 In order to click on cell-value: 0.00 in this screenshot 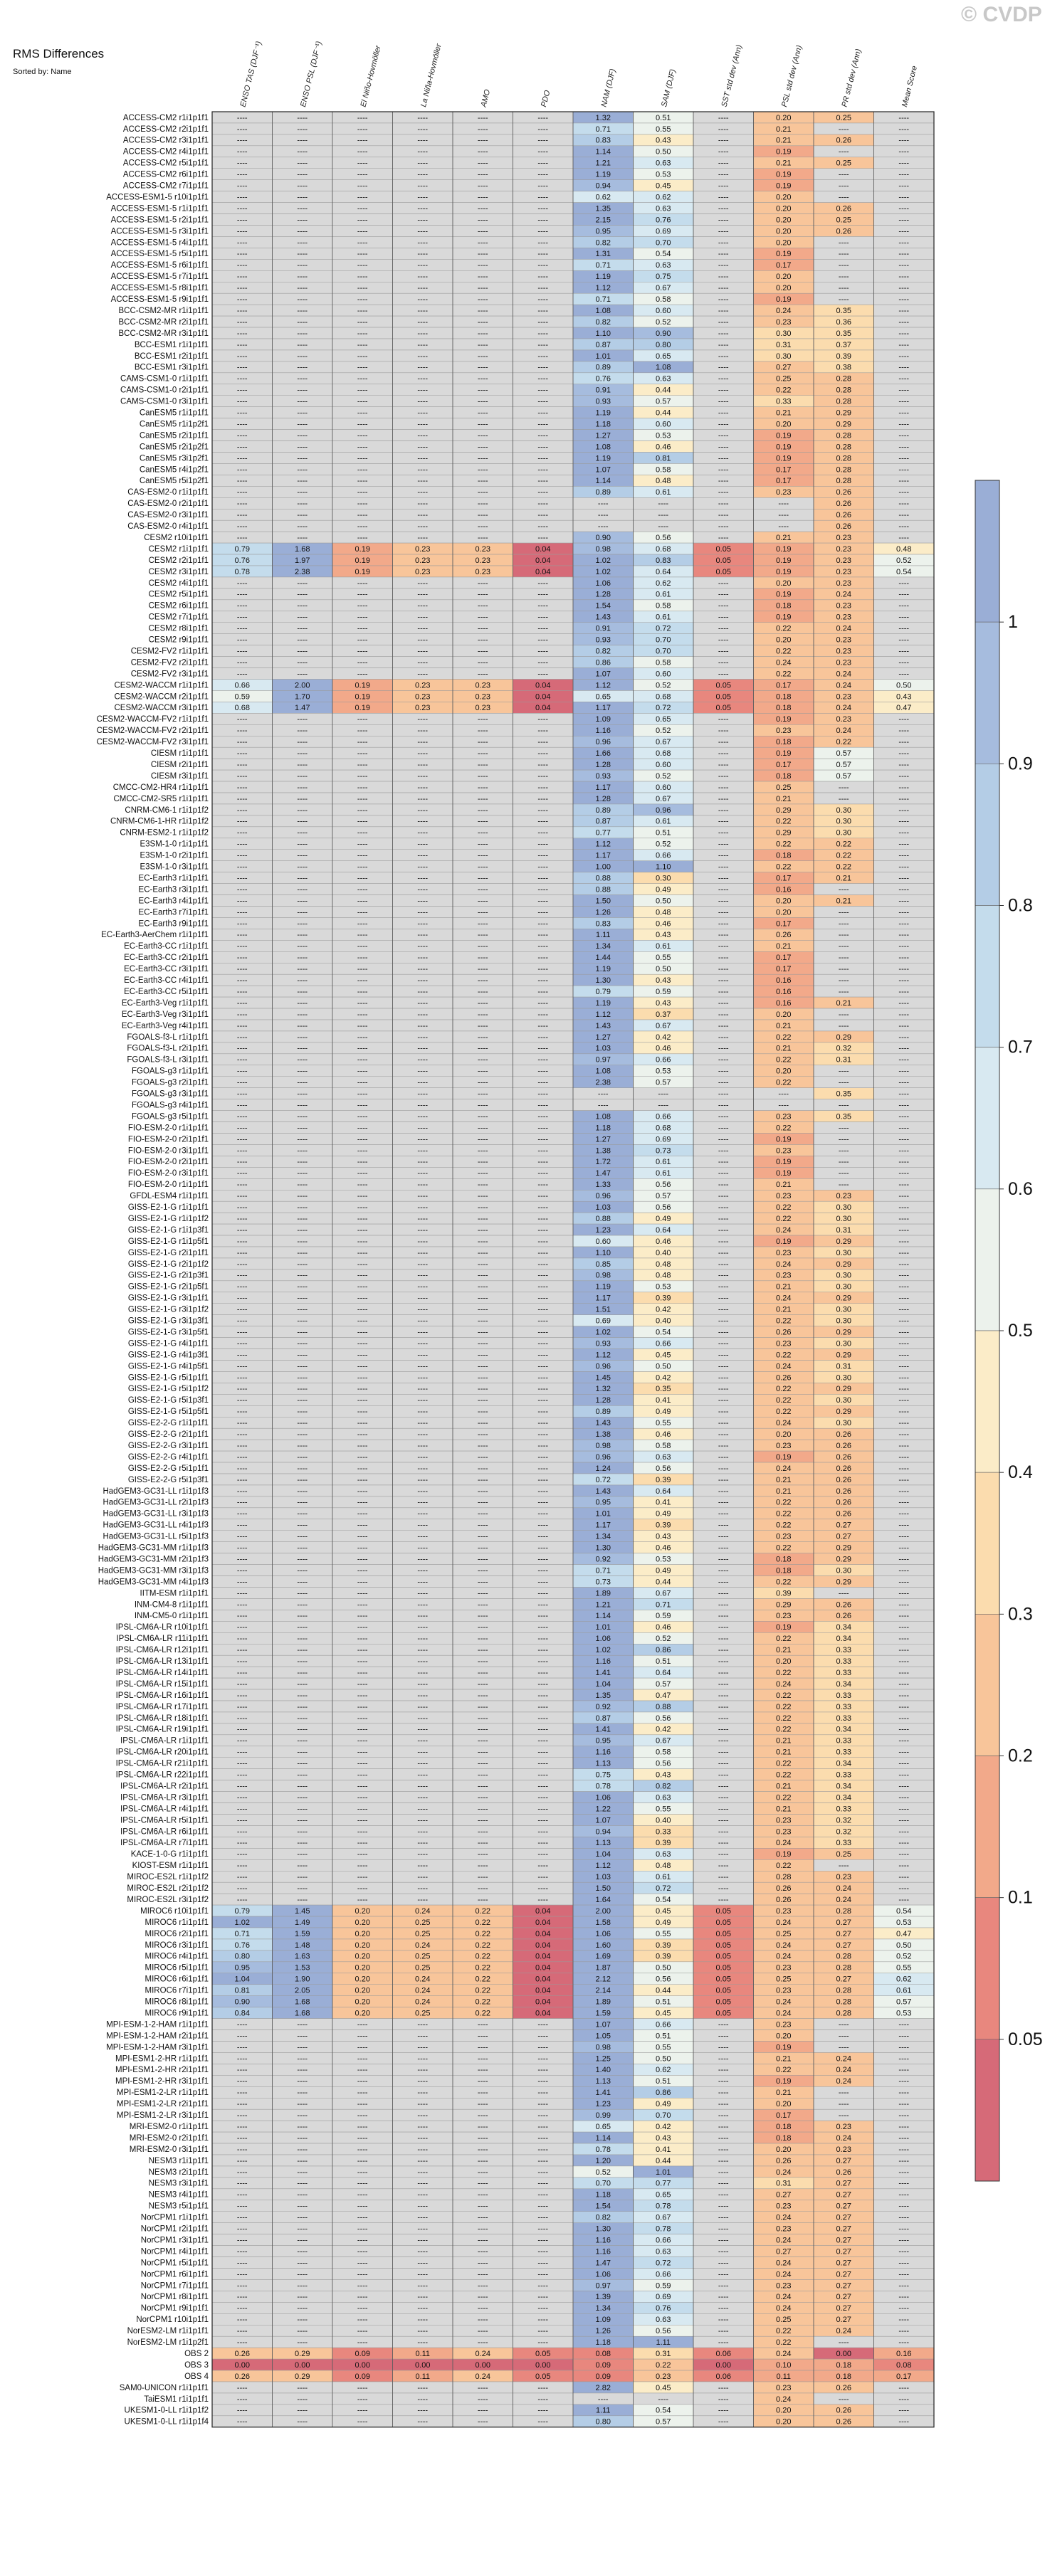, I will do `click(362, 2365)`.